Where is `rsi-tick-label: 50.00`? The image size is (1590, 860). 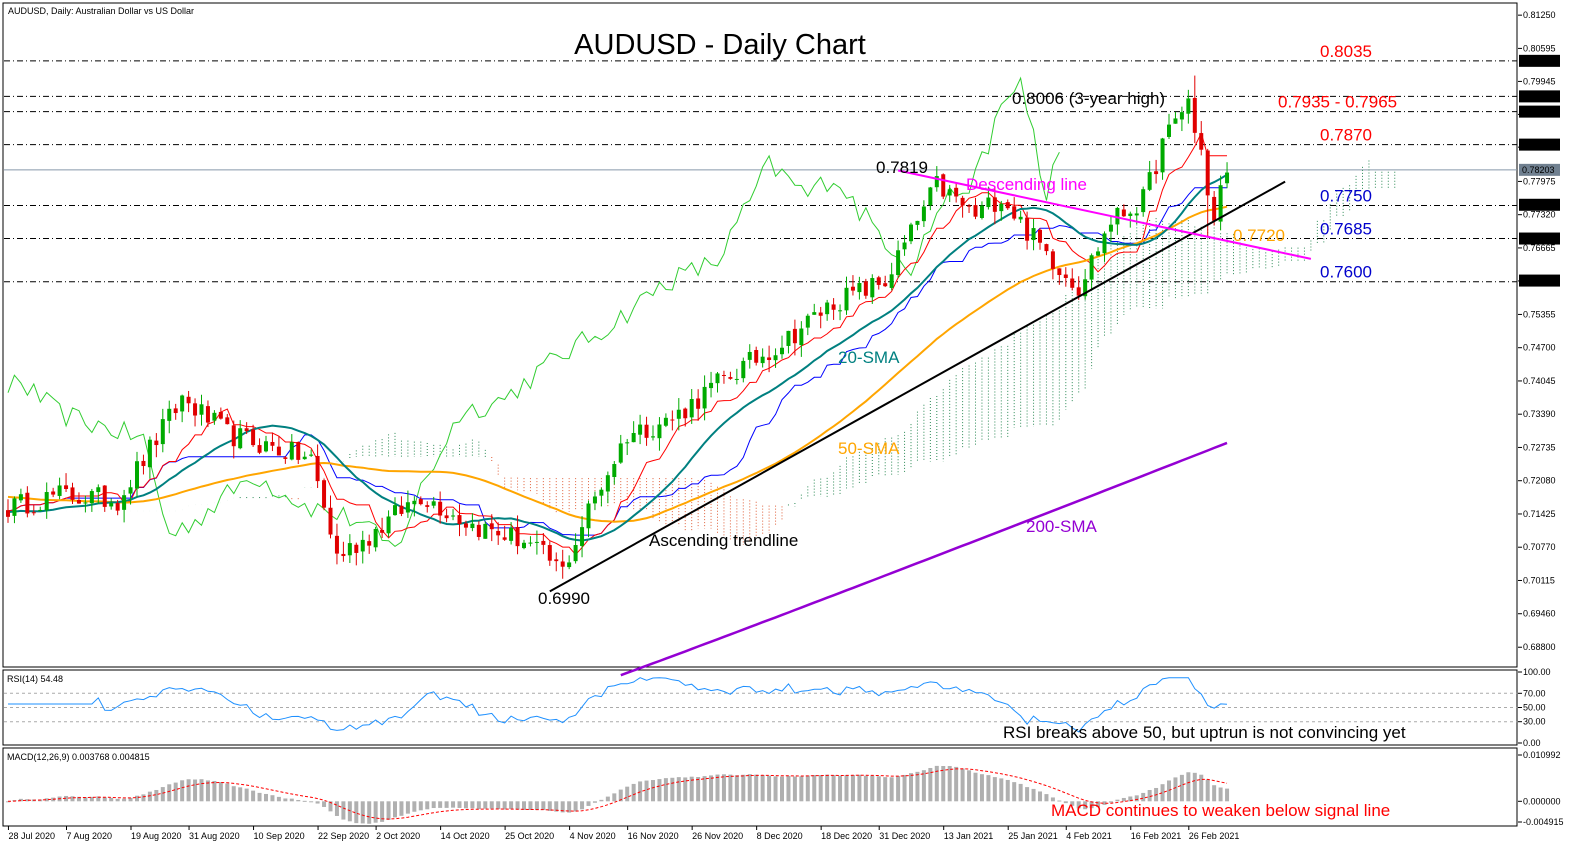 rsi-tick-label: 50.00 is located at coordinates (1534, 708).